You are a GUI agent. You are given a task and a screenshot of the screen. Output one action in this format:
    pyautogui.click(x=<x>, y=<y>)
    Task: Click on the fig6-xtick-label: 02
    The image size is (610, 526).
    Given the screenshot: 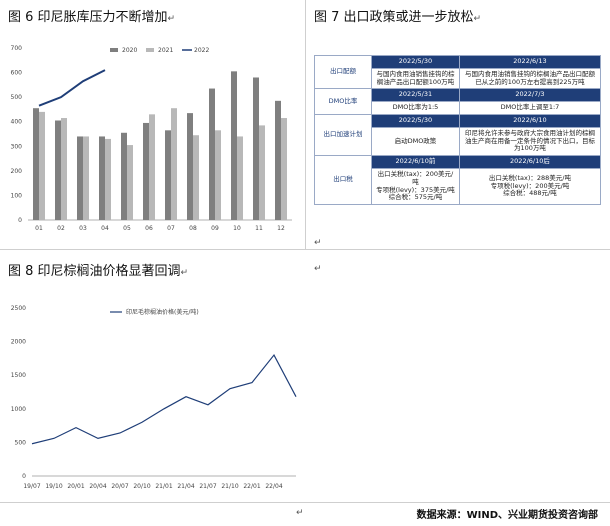 What is the action you would take?
    pyautogui.click(x=61, y=228)
    